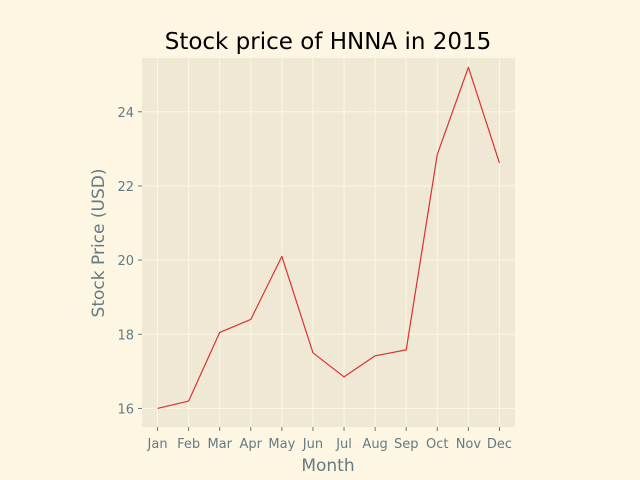  I want to click on x-axis-label: Month, so click(327, 466).